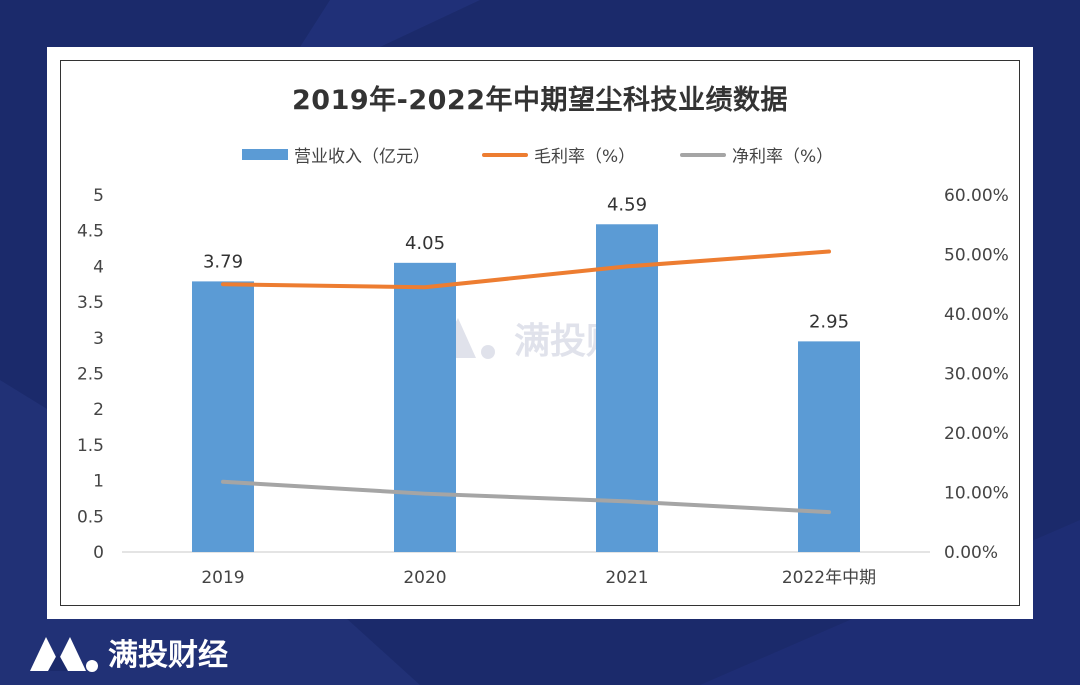 Image resolution: width=1080 pixels, height=685 pixels. What do you see at coordinates (98, 482) in the screenshot?
I see `y-left-tick-label: 1` at bounding box center [98, 482].